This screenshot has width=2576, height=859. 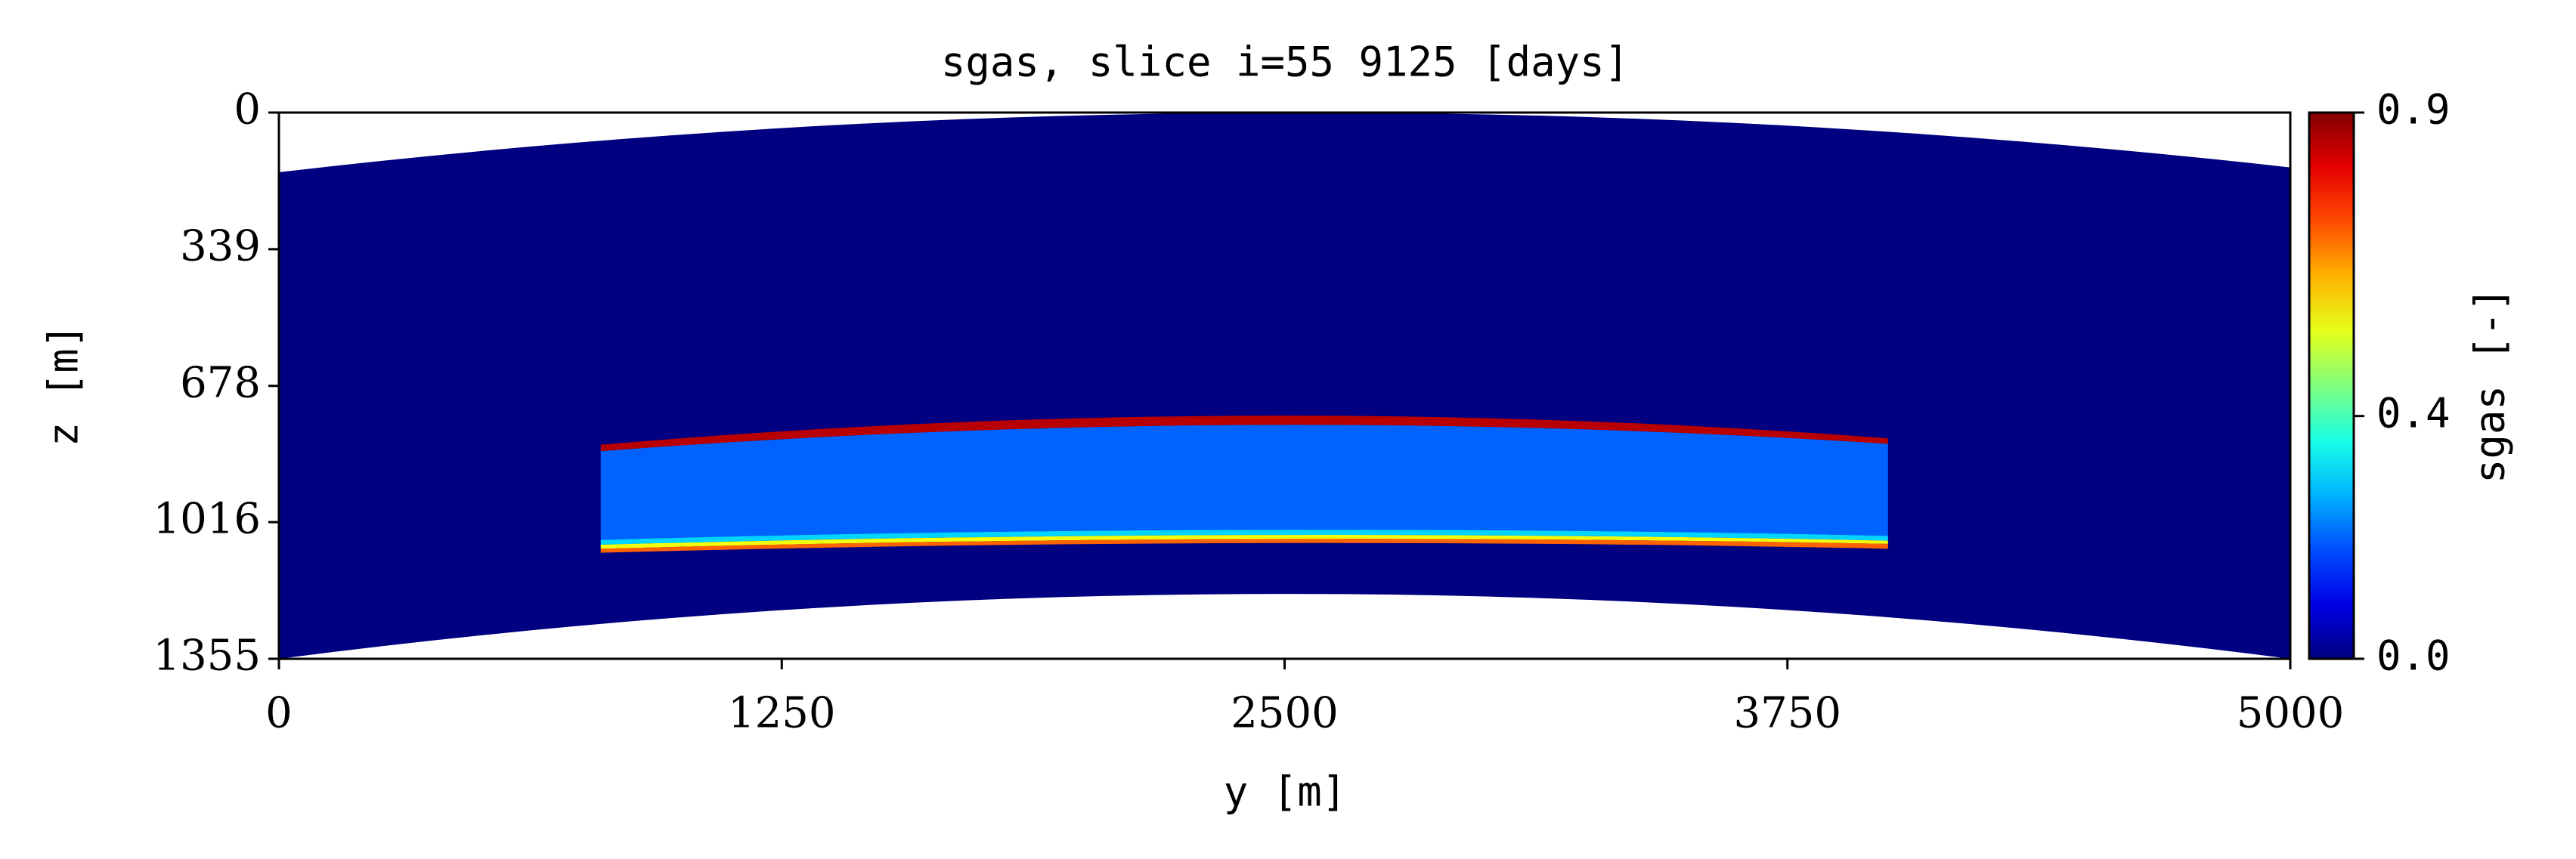 What do you see at coordinates (207, 656) in the screenshot?
I see `y-tick-label: 1355` at bounding box center [207, 656].